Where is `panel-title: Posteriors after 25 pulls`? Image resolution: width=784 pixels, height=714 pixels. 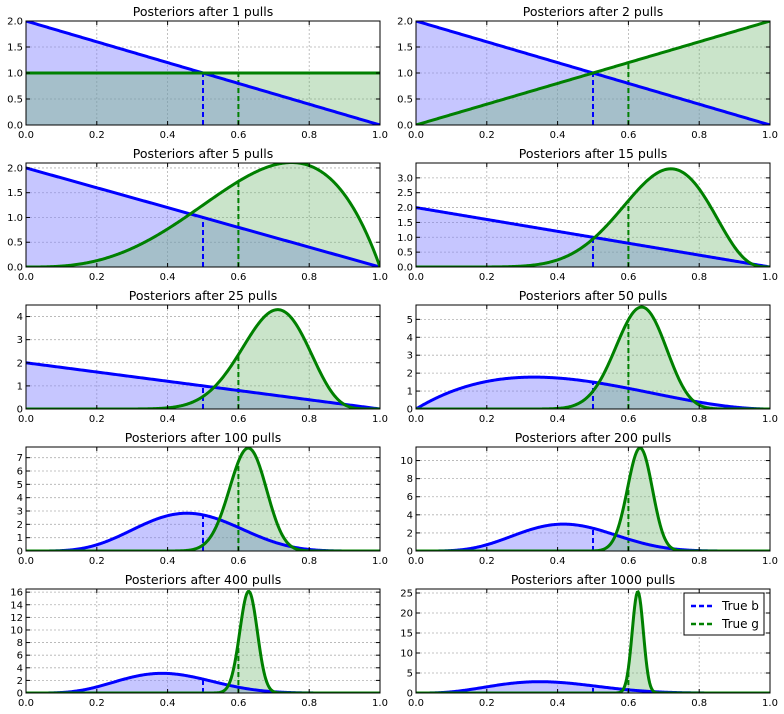 panel-title: Posteriors after 25 pulls is located at coordinates (203, 295).